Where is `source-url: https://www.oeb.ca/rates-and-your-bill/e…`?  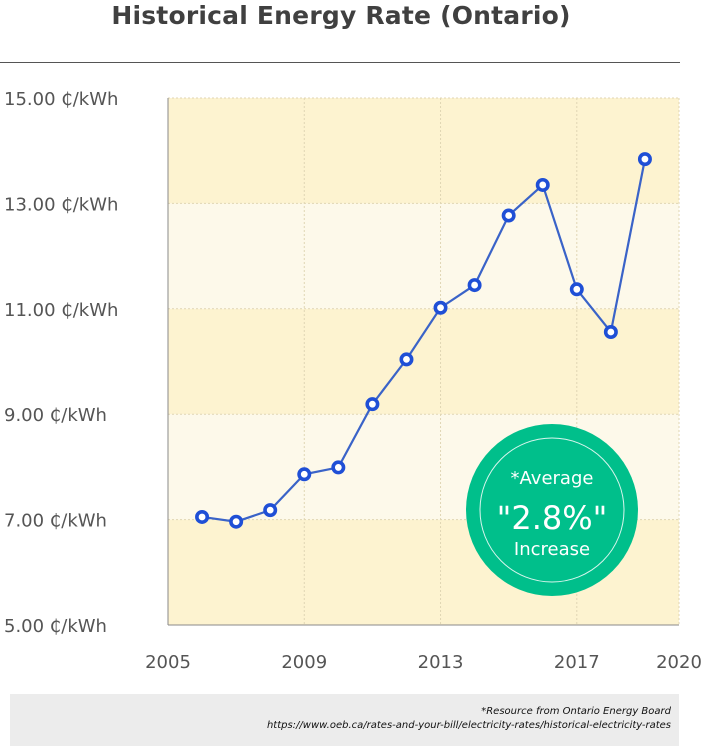 source-url: https://www.oeb.ca/rates-and-your-bill/e… is located at coordinates (468, 725).